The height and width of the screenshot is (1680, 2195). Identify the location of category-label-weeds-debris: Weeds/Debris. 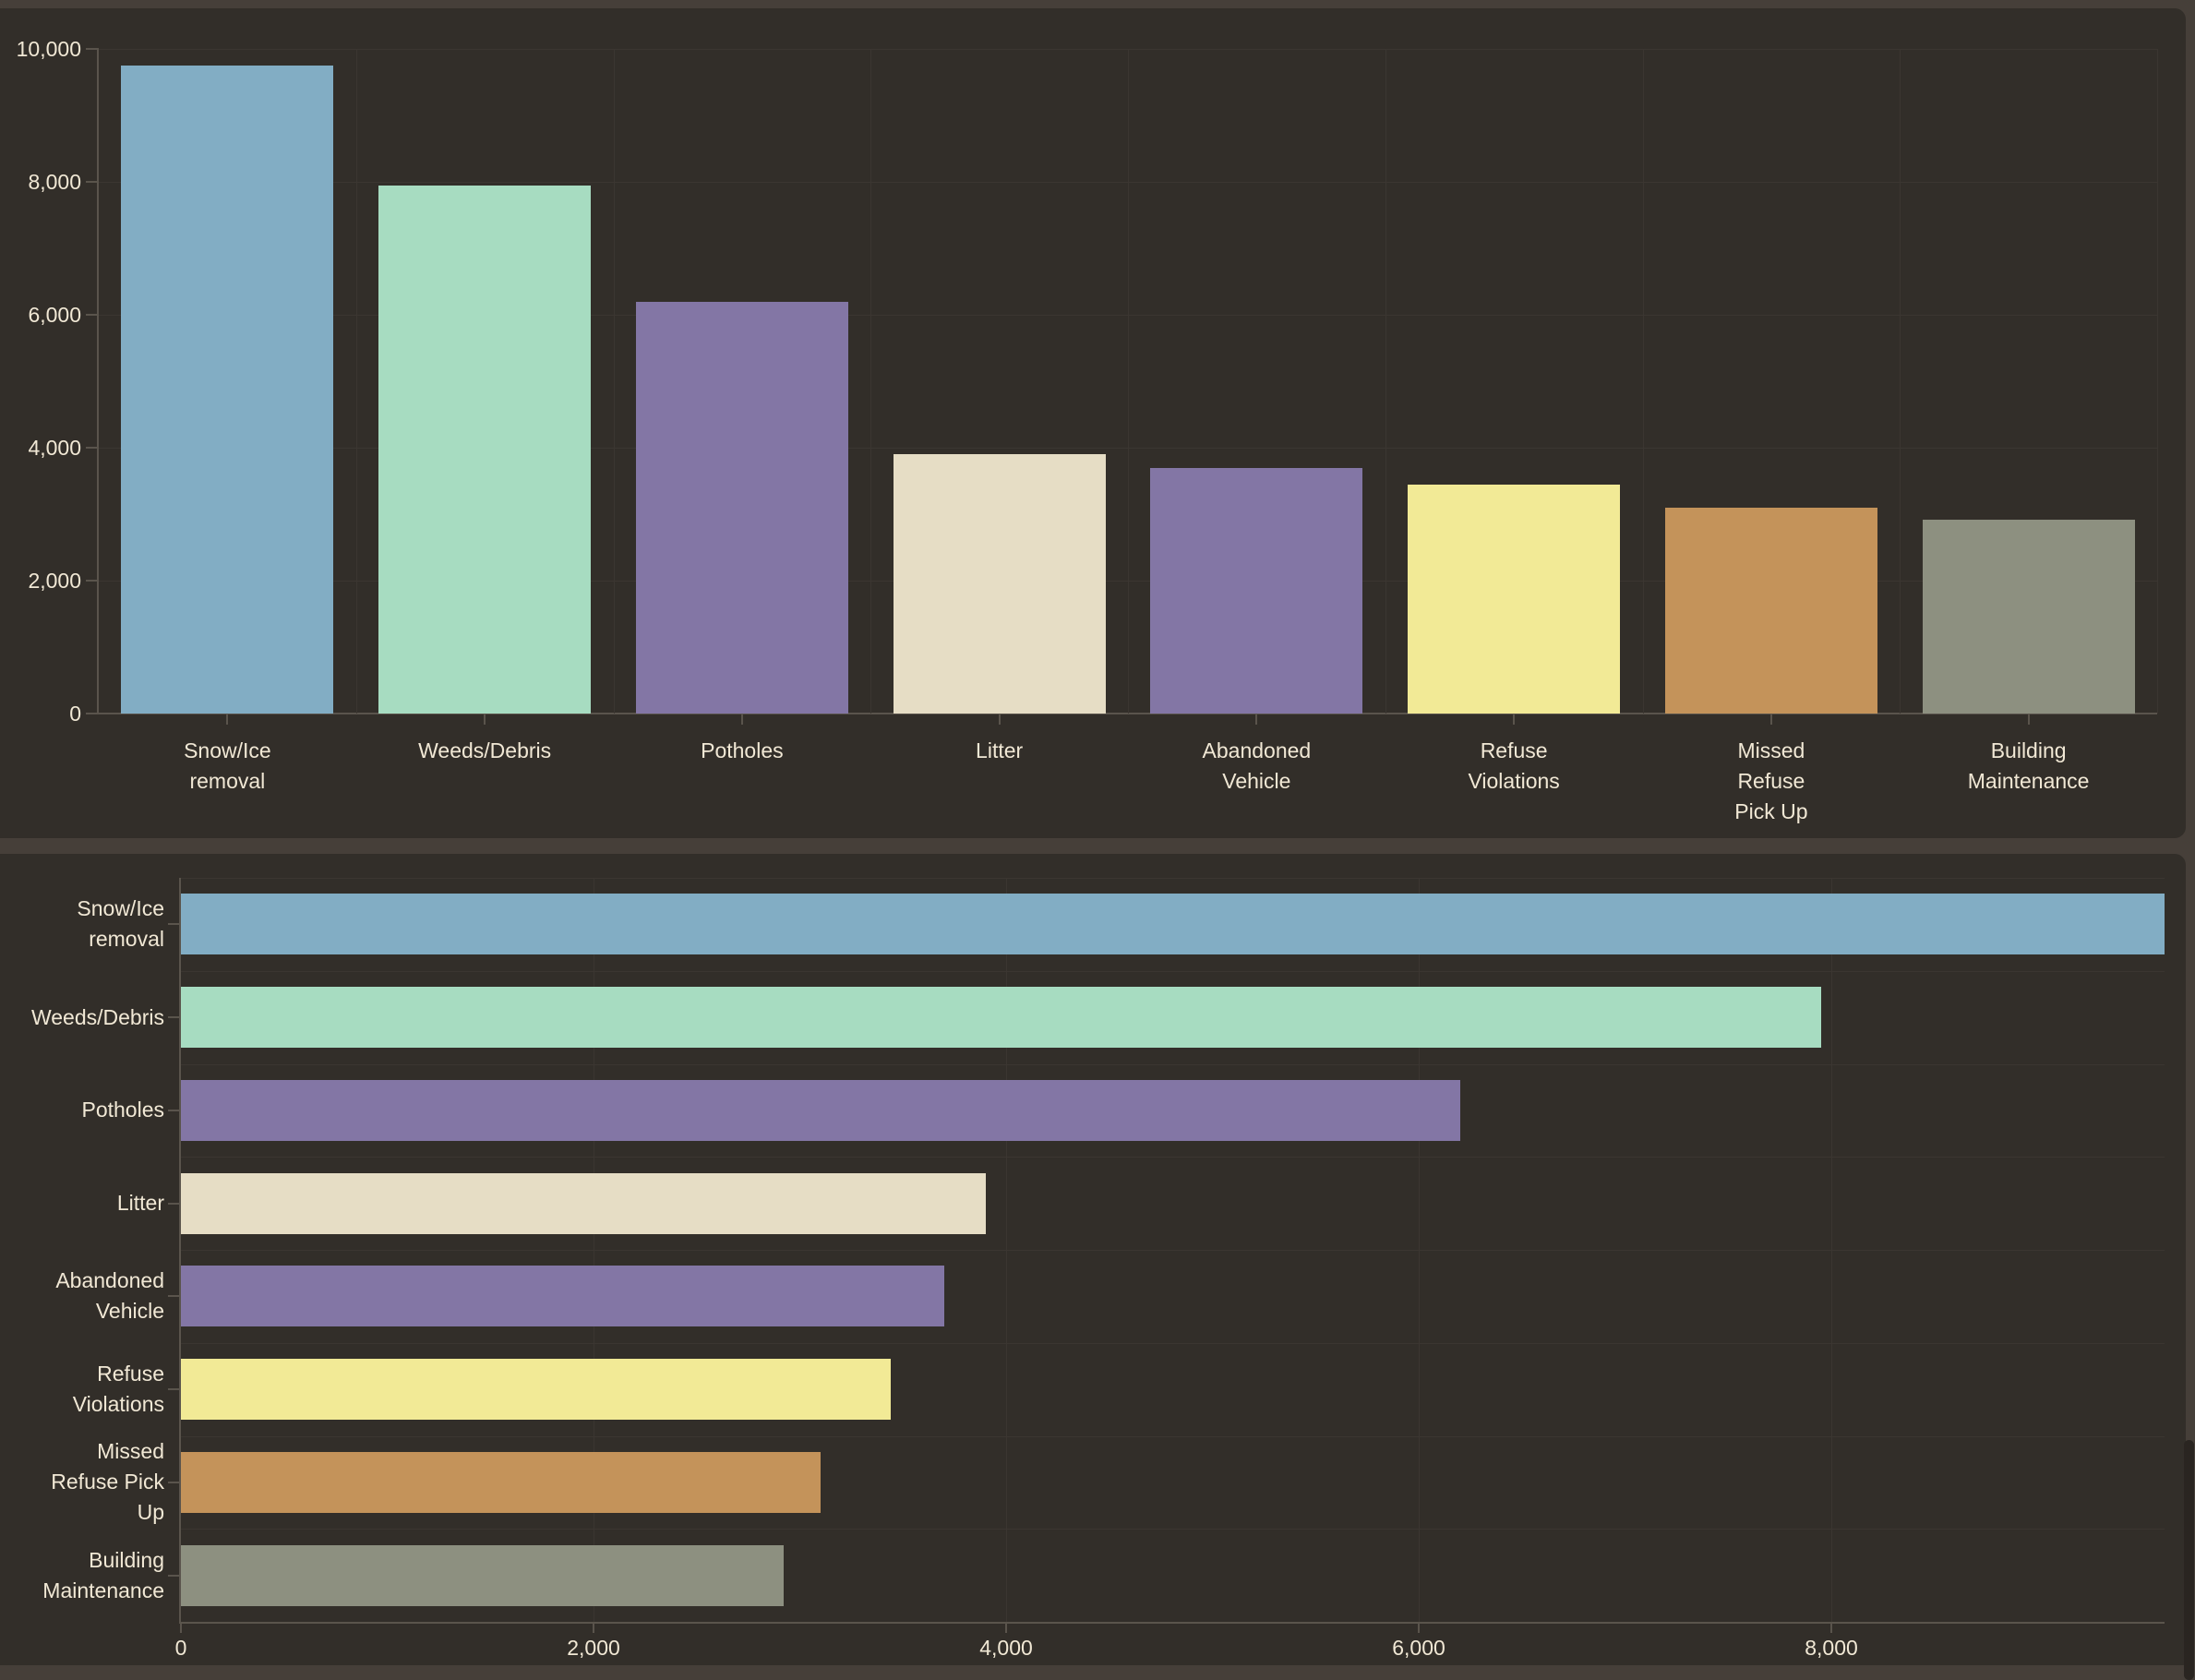
(82, 1017).